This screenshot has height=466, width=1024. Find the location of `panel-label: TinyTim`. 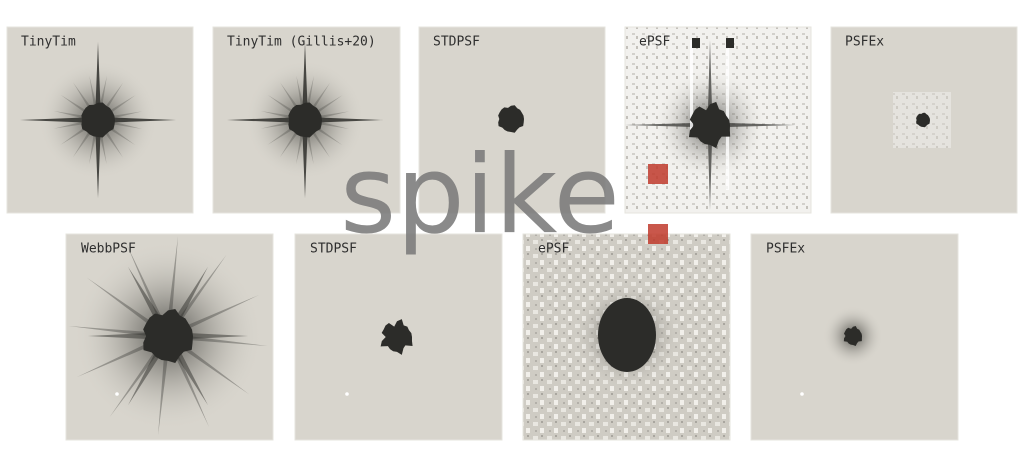

panel-label: TinyTim is located at coordinates (48, 42).